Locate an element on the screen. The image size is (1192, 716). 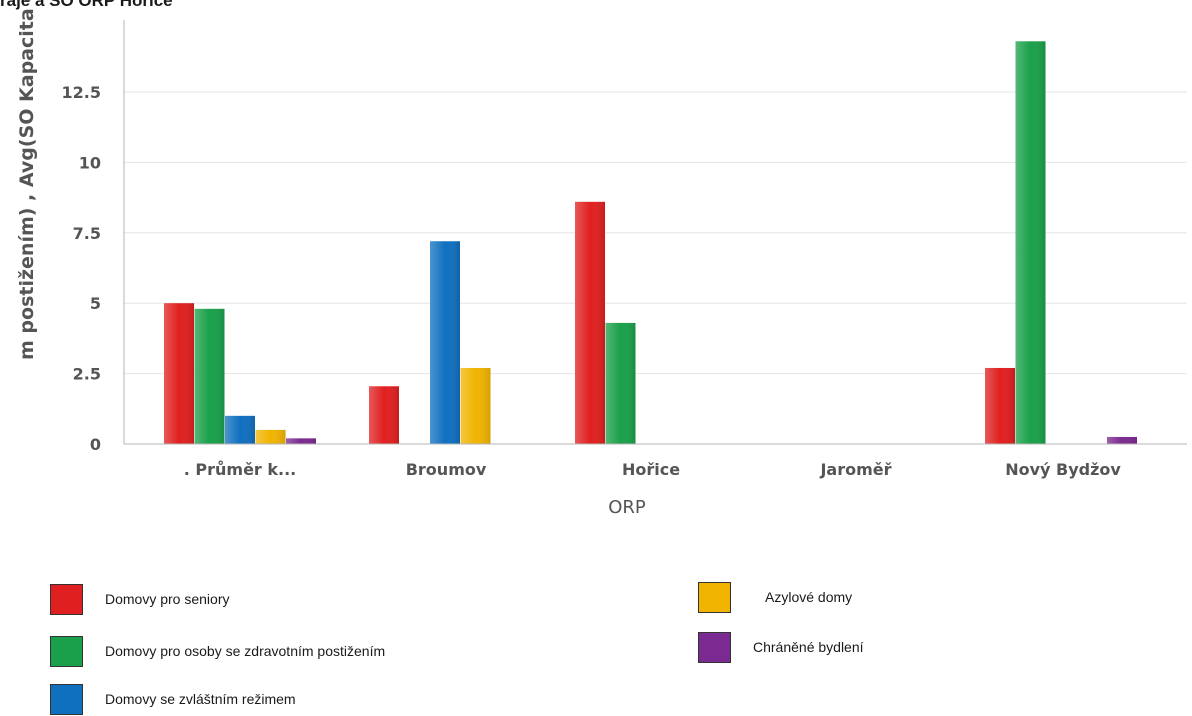
x-tick-label: Broumov is located at coordinates (446, 469).